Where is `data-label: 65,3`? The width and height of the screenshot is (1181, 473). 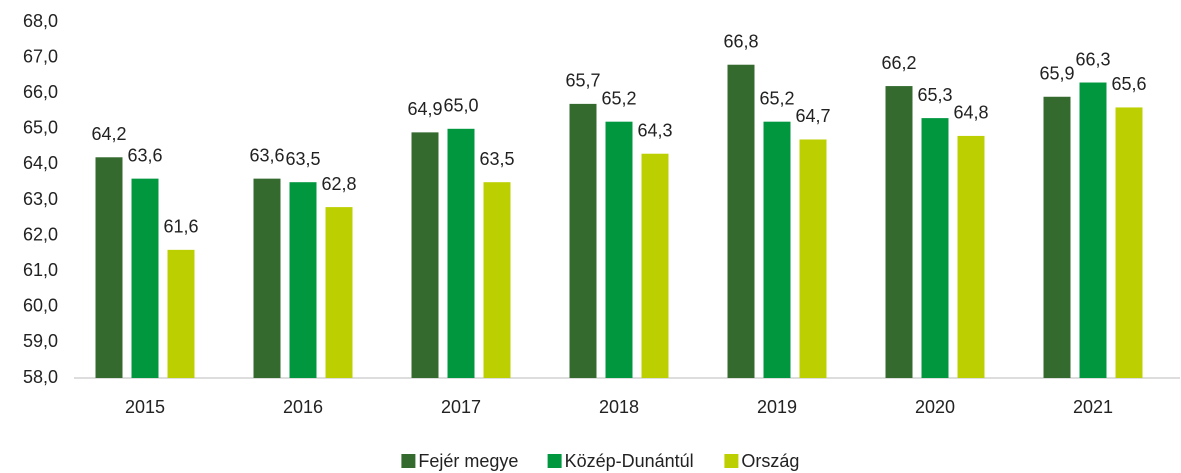 data-label: 65,3 is located at coordinates (934, 95).